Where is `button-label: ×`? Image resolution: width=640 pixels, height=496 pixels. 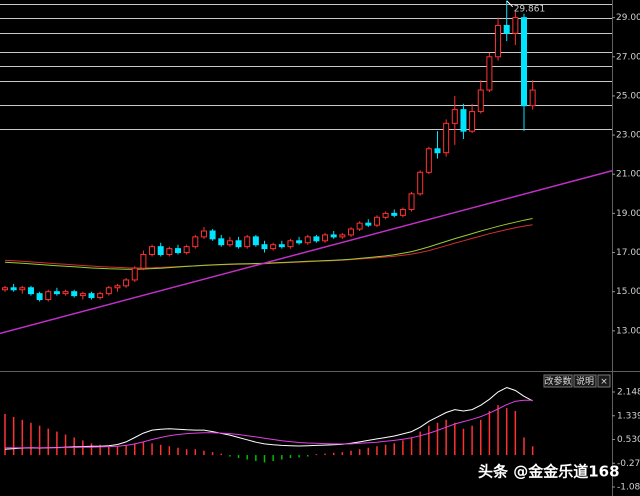 button-label: × is located at coordinates (604, 382).